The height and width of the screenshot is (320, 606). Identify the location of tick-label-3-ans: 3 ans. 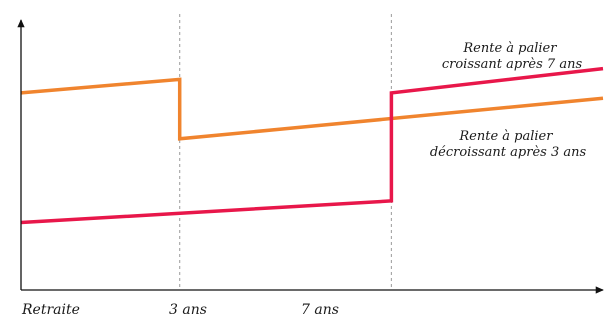
(188, 310).